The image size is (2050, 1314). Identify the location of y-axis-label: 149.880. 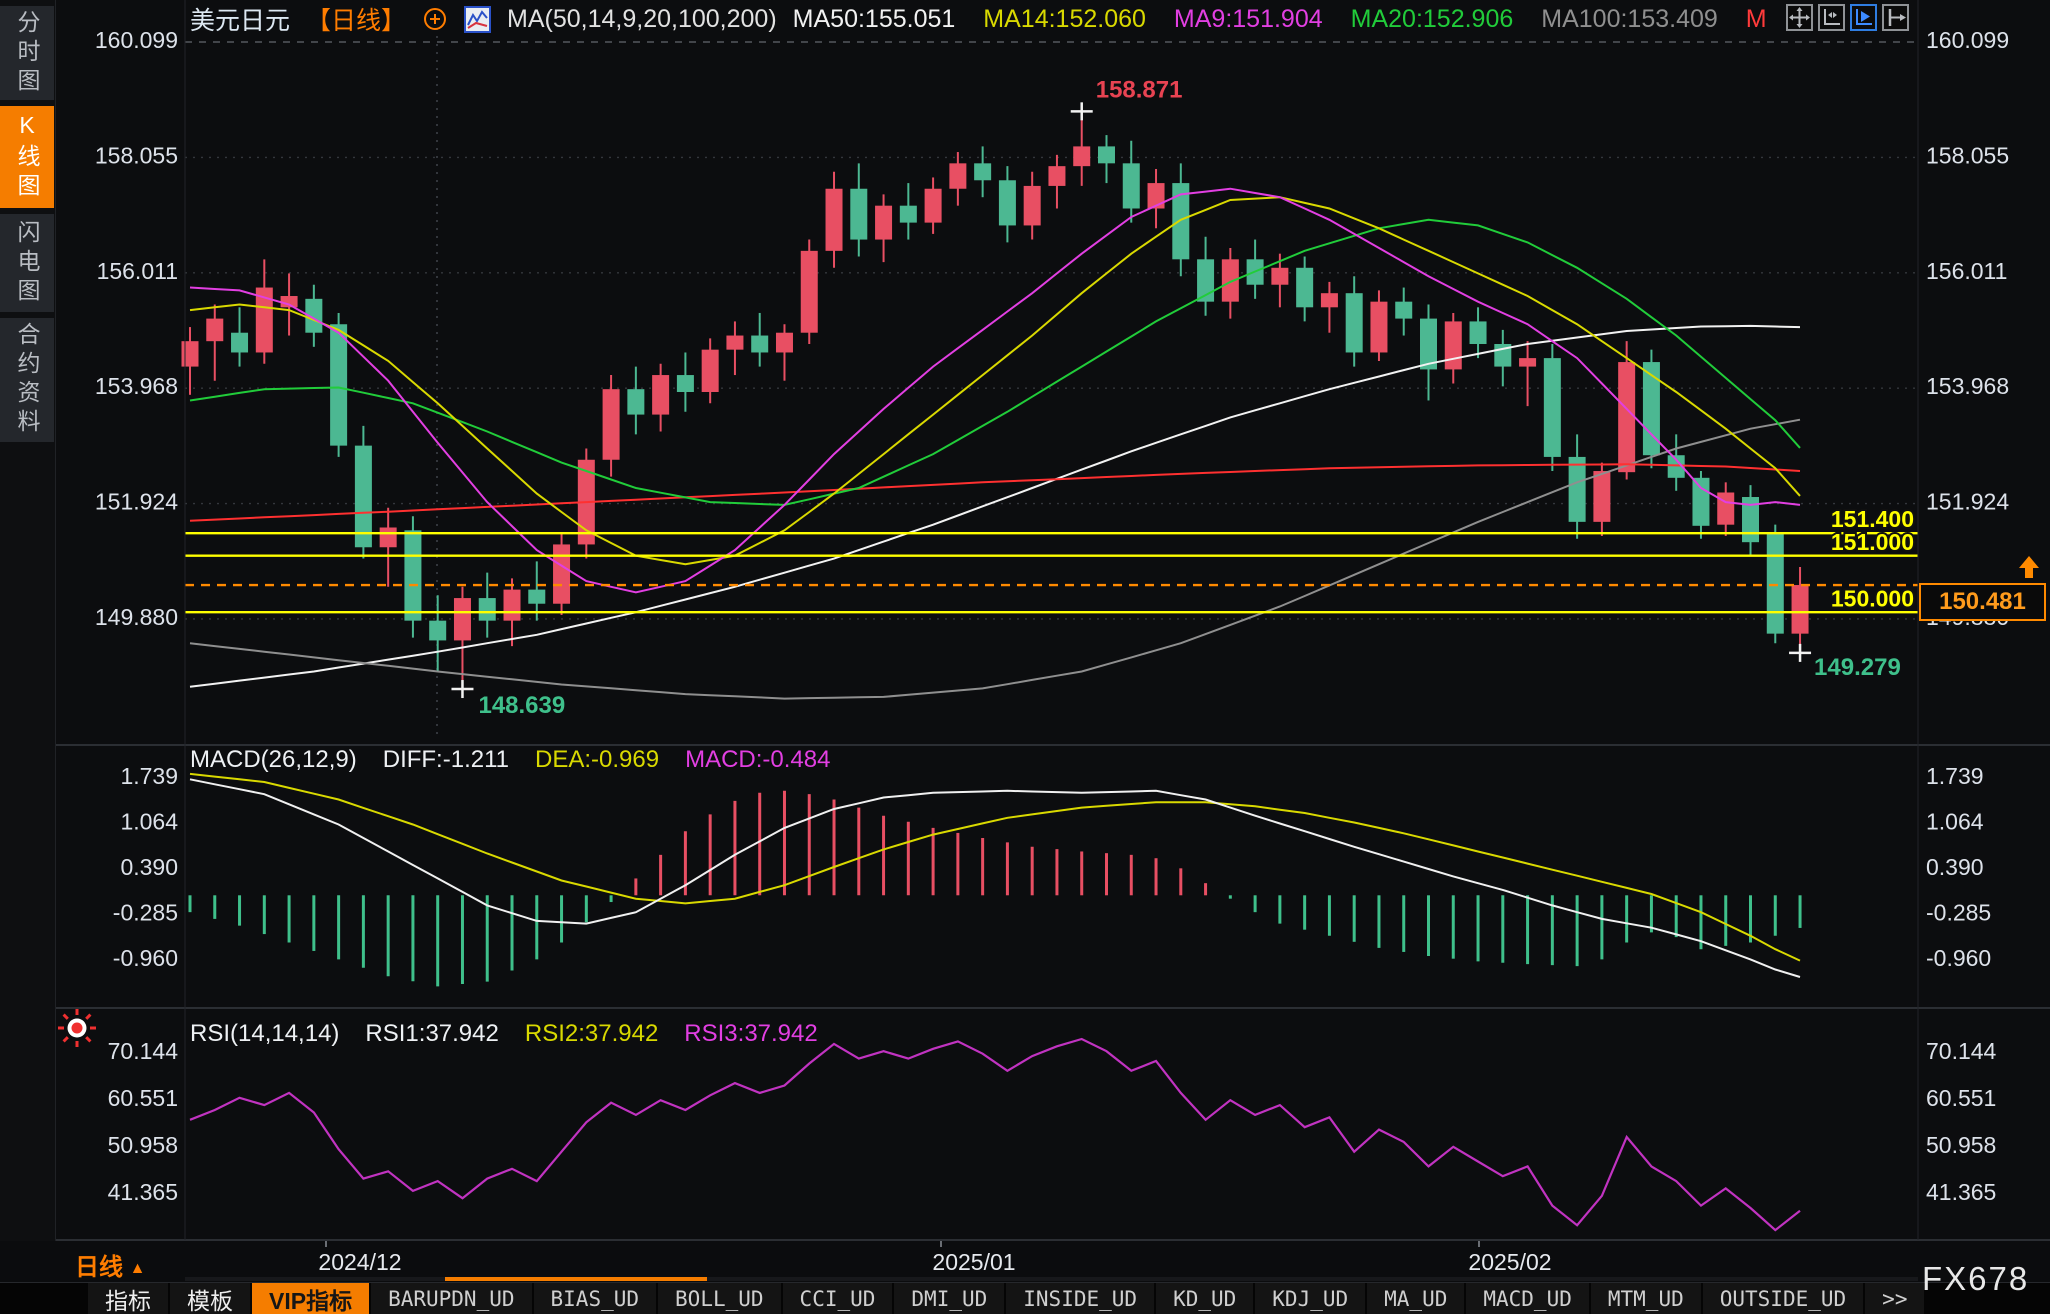
(136, 617).